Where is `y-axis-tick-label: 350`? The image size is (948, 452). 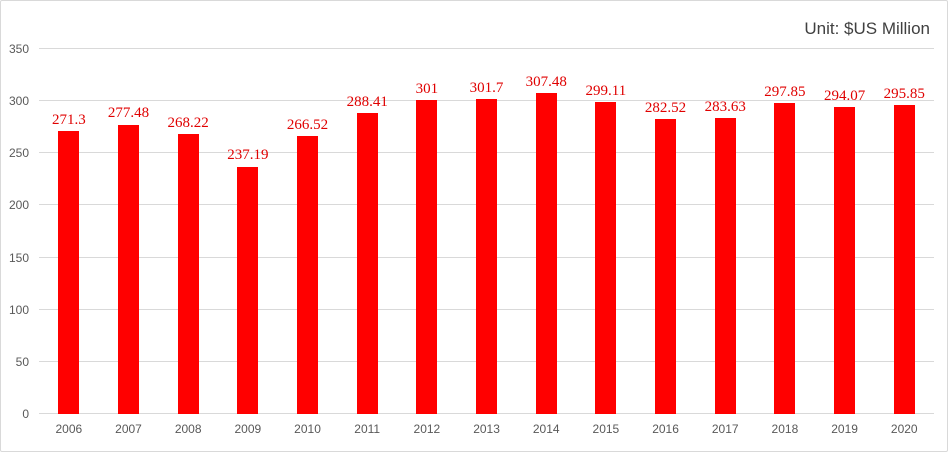
y-axis-tick-label: 350 is located at coordinates (18, 49).